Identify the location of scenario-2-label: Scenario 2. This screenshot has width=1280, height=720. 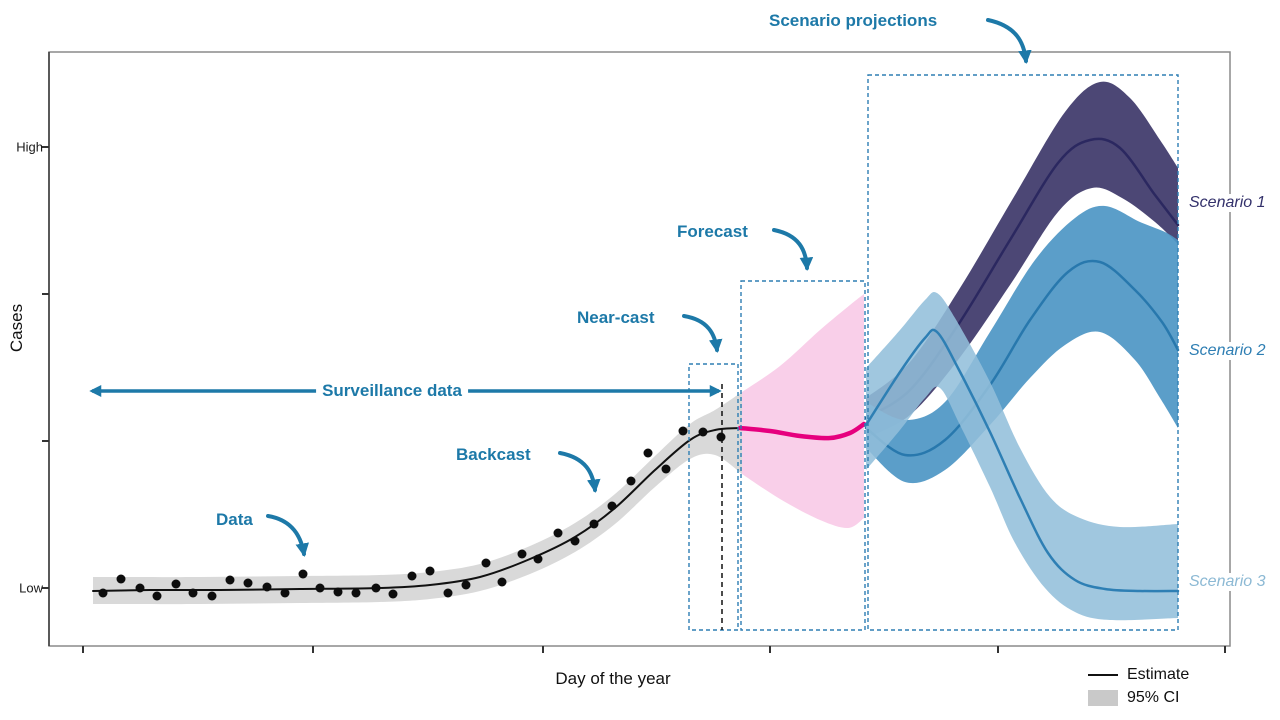
(1227, 351).